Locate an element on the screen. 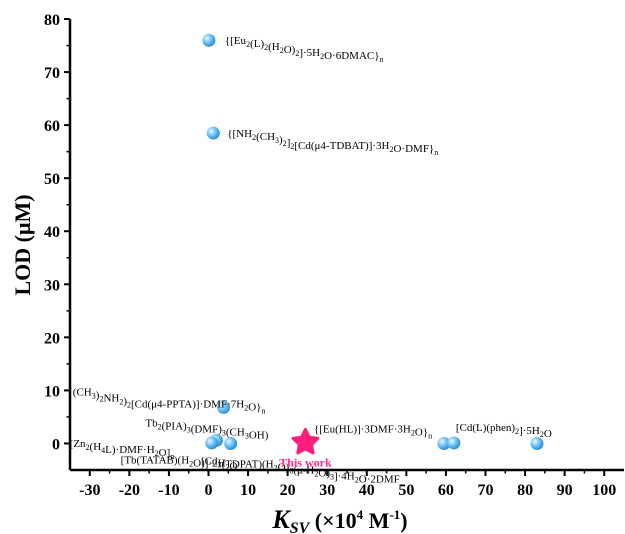  x-tick-label: 20 is located at coordinates (288, 490).